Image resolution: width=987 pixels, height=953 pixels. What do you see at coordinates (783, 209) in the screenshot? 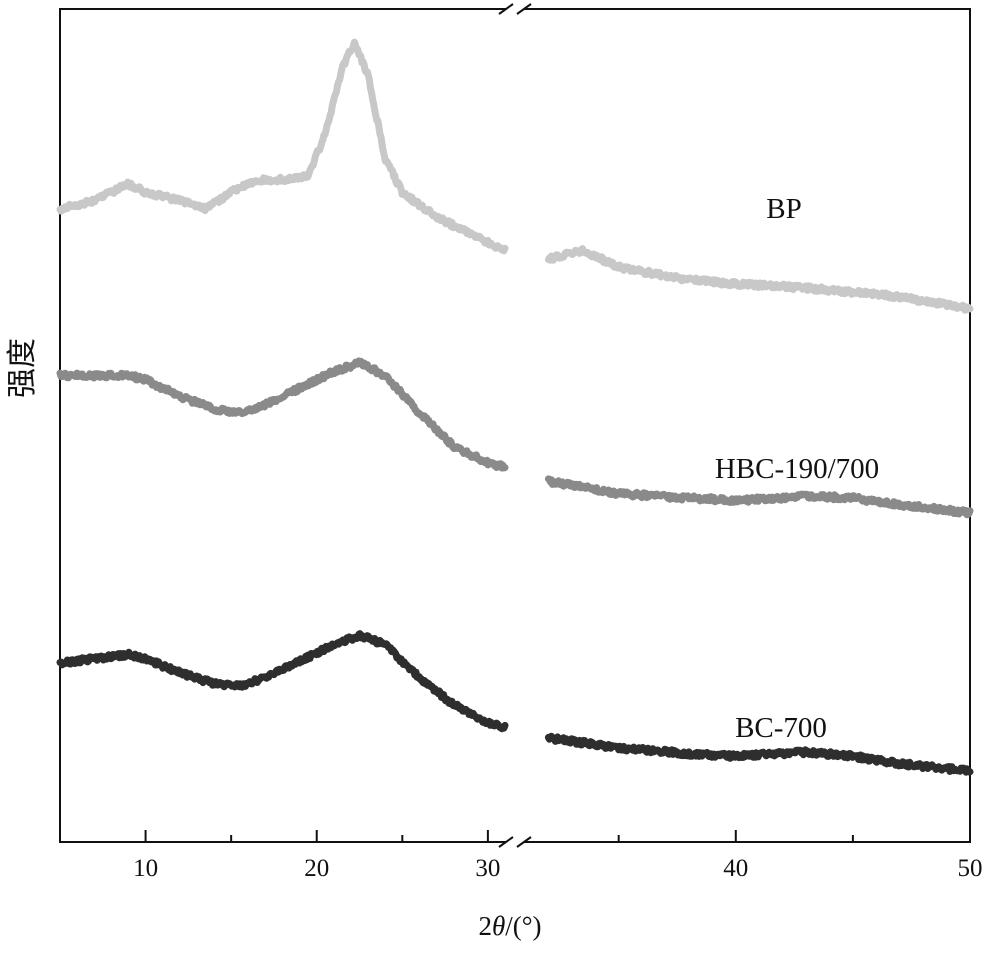
I see `series-label-0: BP` at bounding box center [783, 209].